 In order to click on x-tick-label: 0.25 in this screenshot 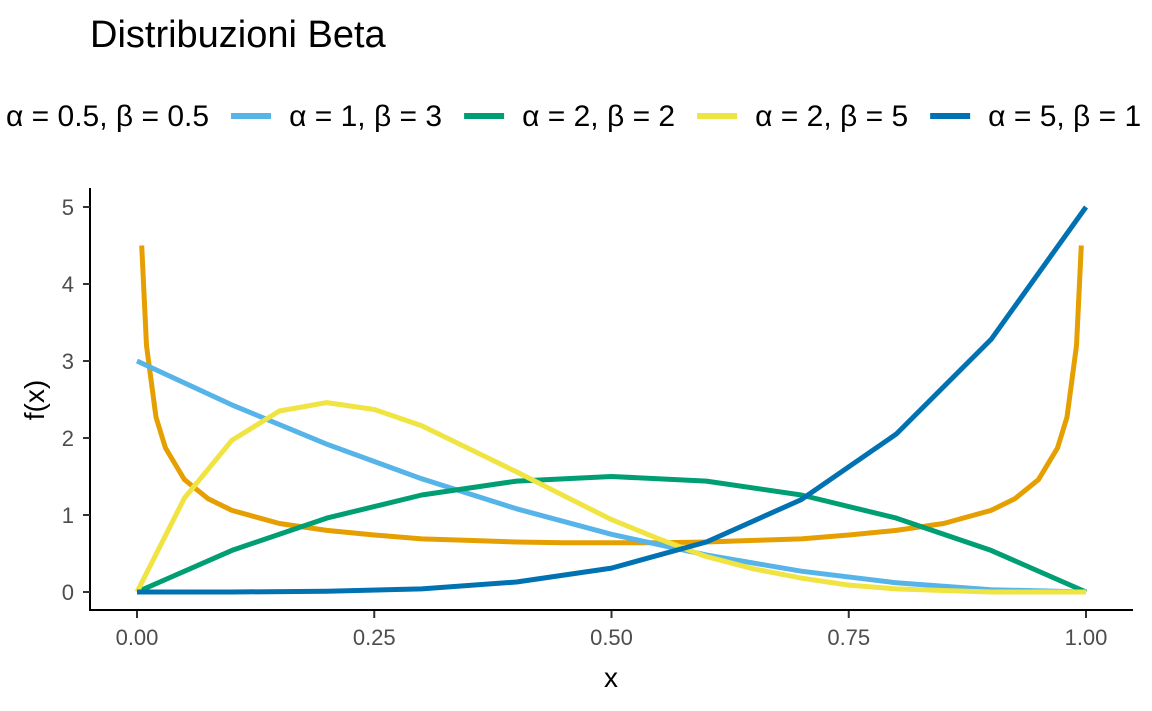, I will do `click(374, 637)`.